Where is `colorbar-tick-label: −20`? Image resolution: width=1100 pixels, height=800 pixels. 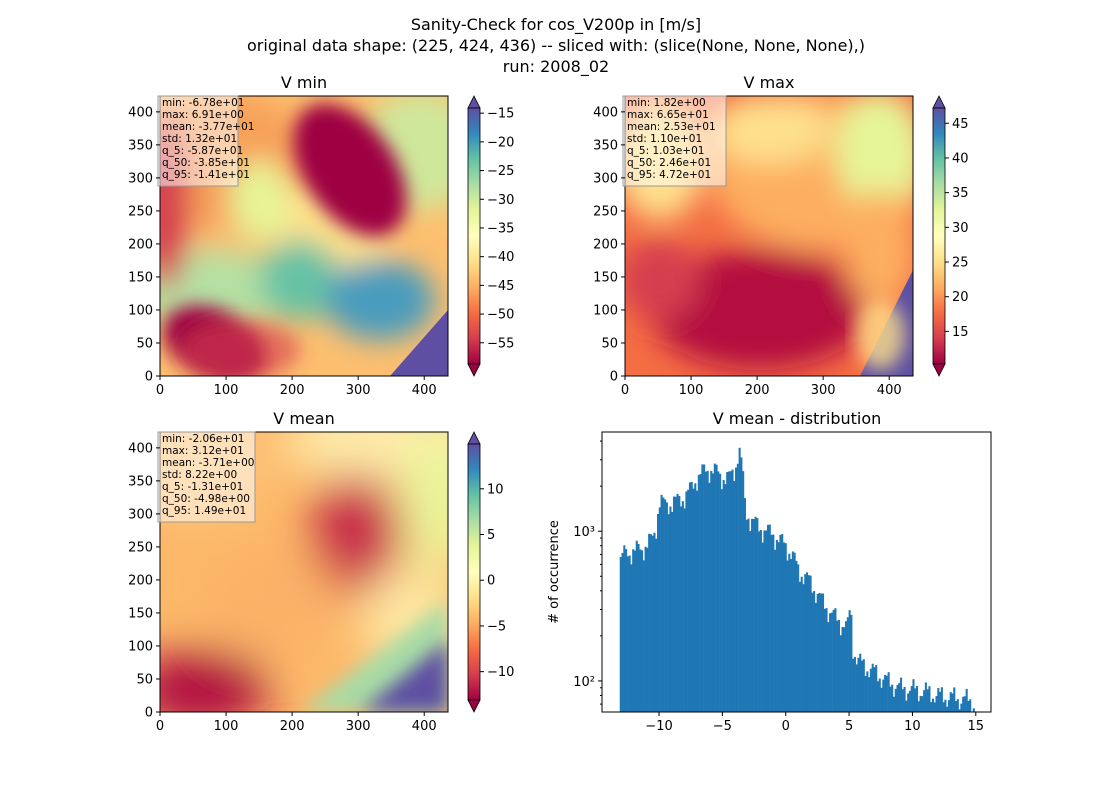
colorbar-tick-label: −20 is located at coordinates (500, 142).